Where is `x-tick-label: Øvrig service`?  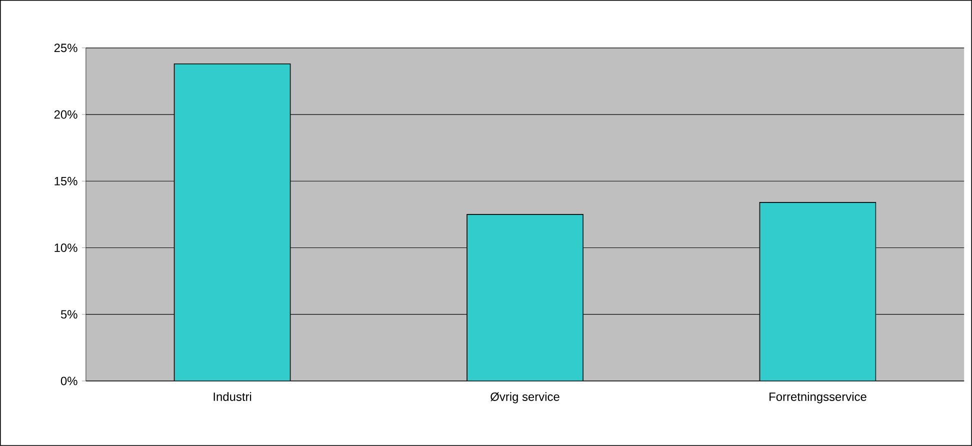 x-tick-label: Øvrig service is located at coordinates (525, 398).